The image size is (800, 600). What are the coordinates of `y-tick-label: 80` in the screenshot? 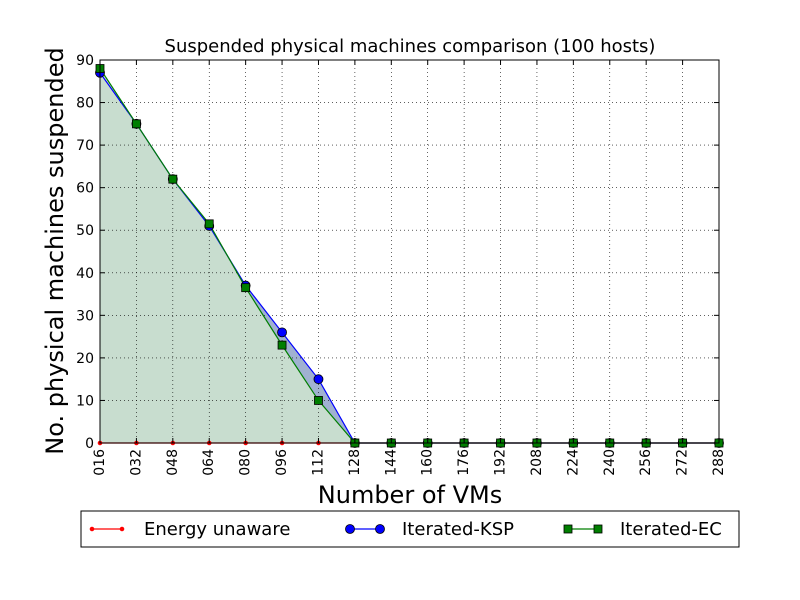 It's located at (85, 104).